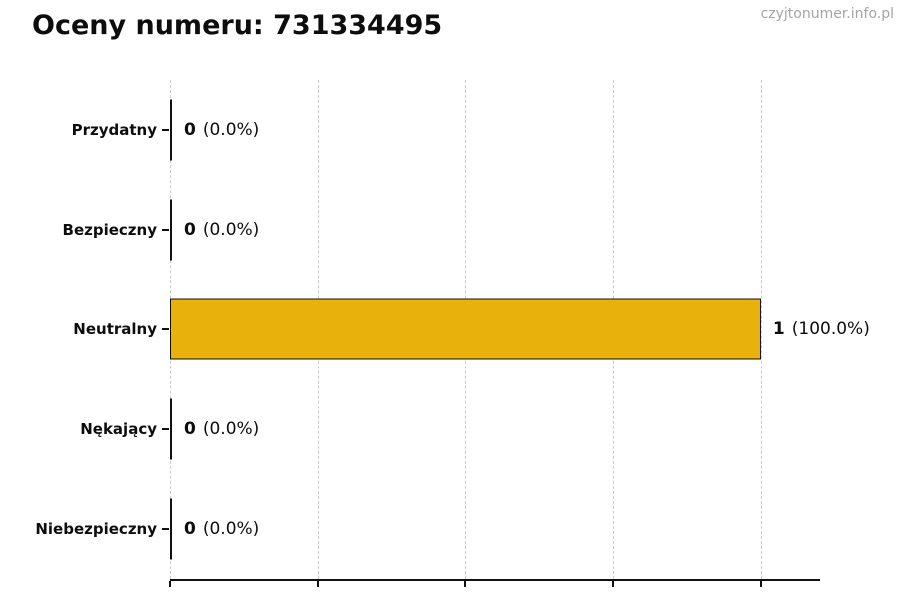 This screenshot has height=600, width=900. What do you see at coordinates (761, 329) in the screenshot?
I see `gridline` at bounding box center [761, 329].